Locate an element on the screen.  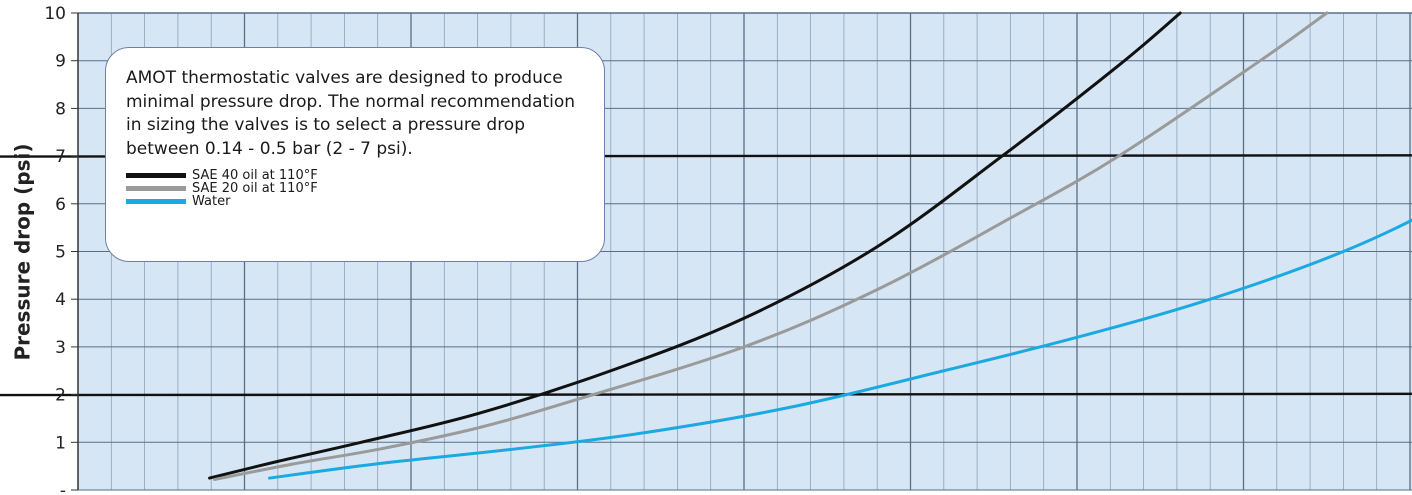
legend-item: SAE 20 oil at 110°F is located at coordinates (355, 188).